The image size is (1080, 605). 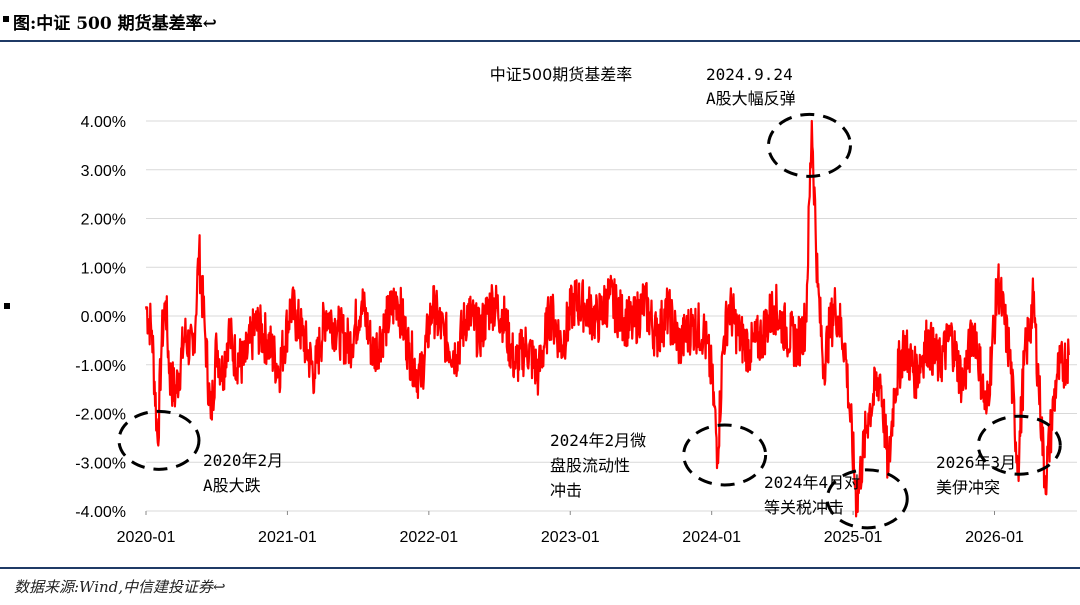 What do you see at coordinates (749, 74) in the screenshot?
I see `annotation-label: 2024.9.24` at bounding box center [749, 74].